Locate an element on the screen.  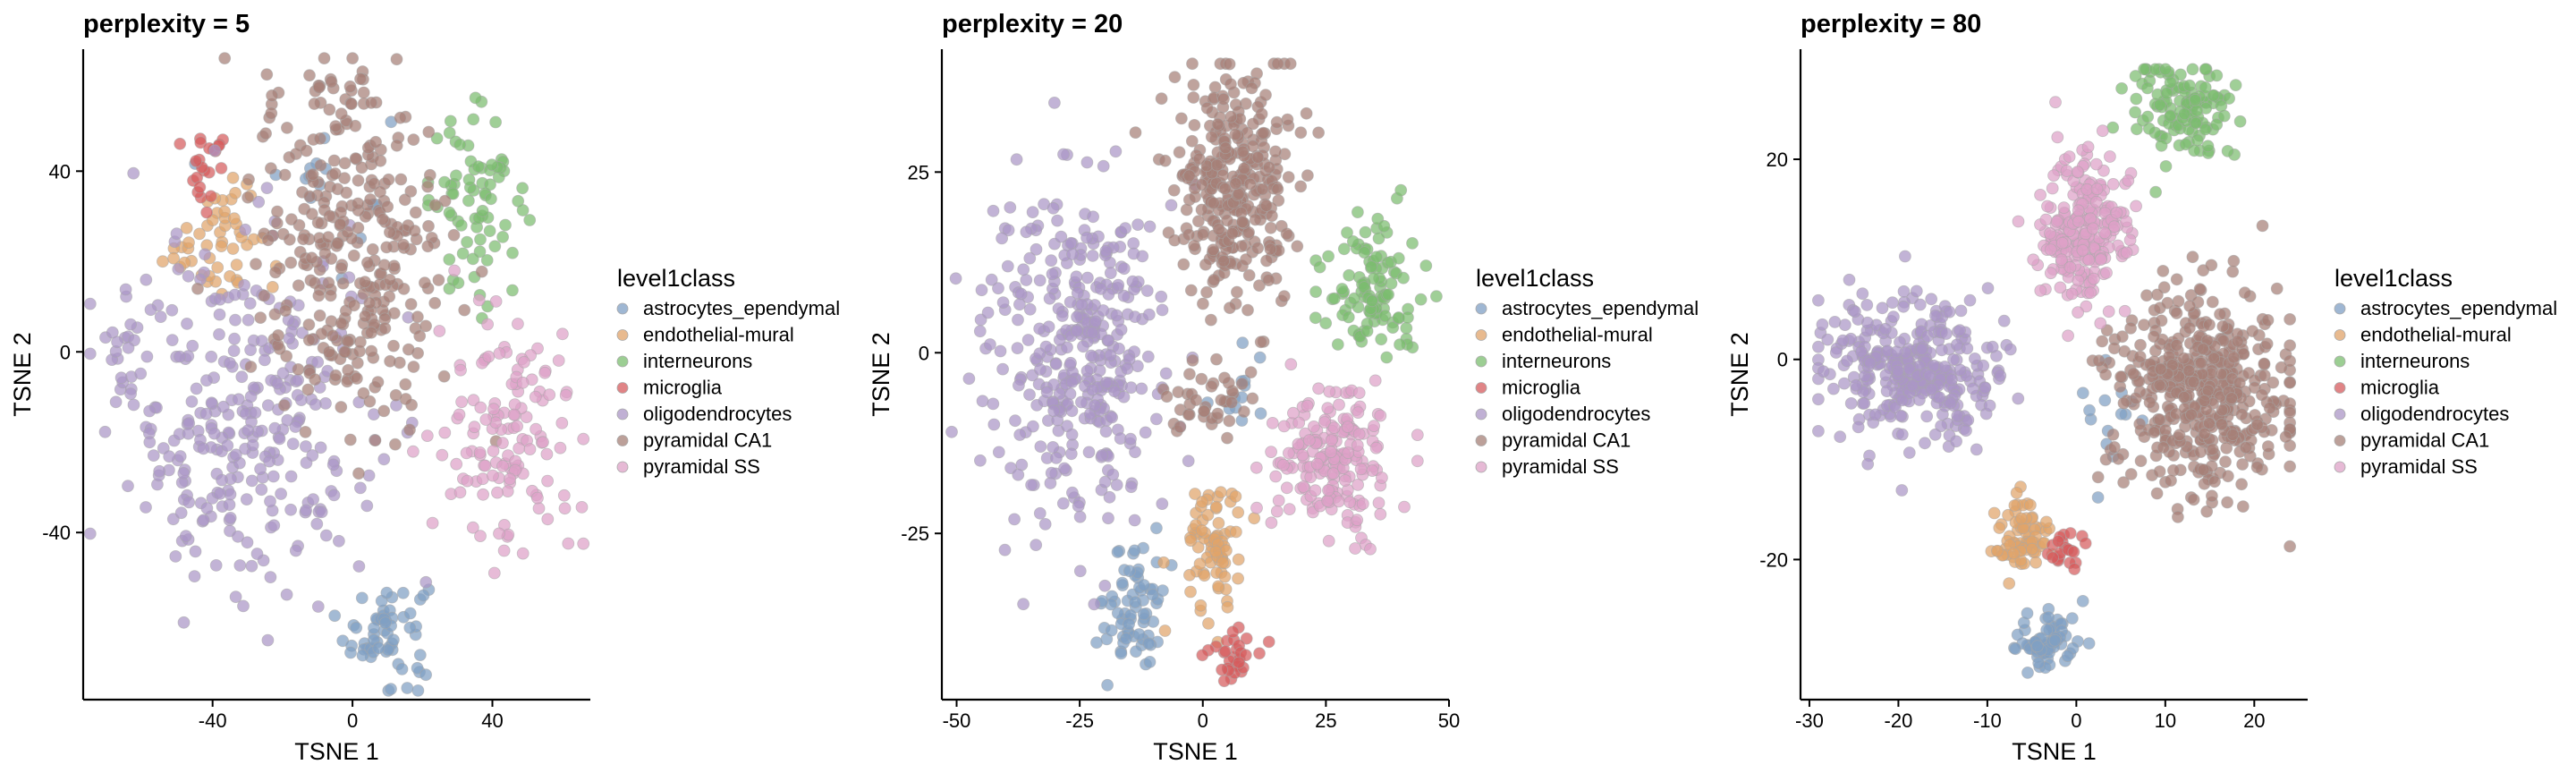
point-microglia is located at coordinates (1233, 632).